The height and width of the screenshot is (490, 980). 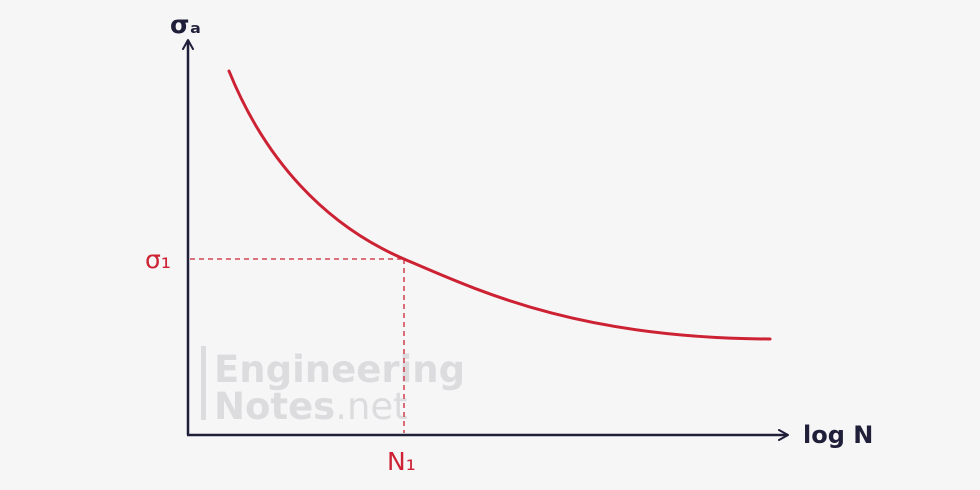 I want to click on x-axis-label: log N, so click(x=838, y=435).